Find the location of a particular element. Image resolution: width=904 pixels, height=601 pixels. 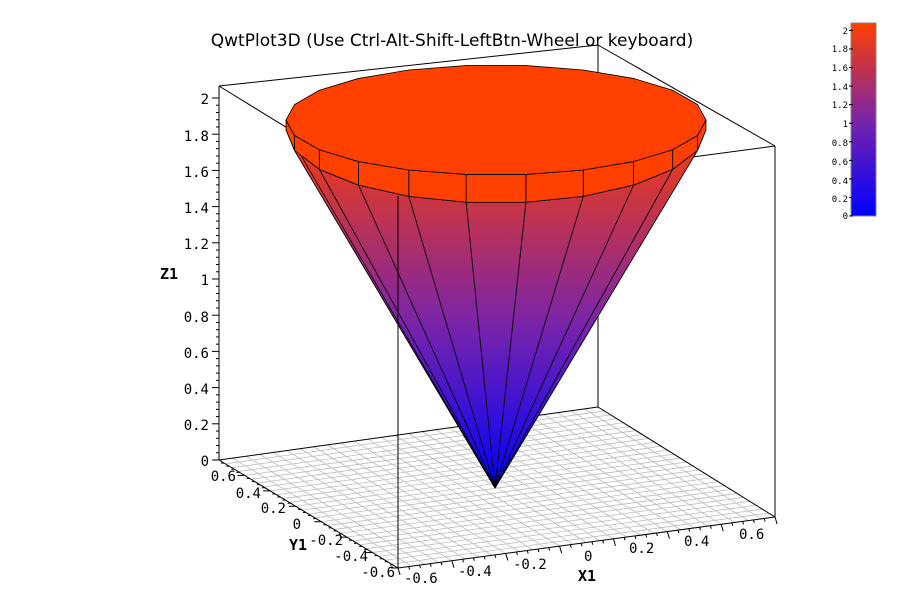

y-tick-label: 0.2 is located at coordinates (273, 509).